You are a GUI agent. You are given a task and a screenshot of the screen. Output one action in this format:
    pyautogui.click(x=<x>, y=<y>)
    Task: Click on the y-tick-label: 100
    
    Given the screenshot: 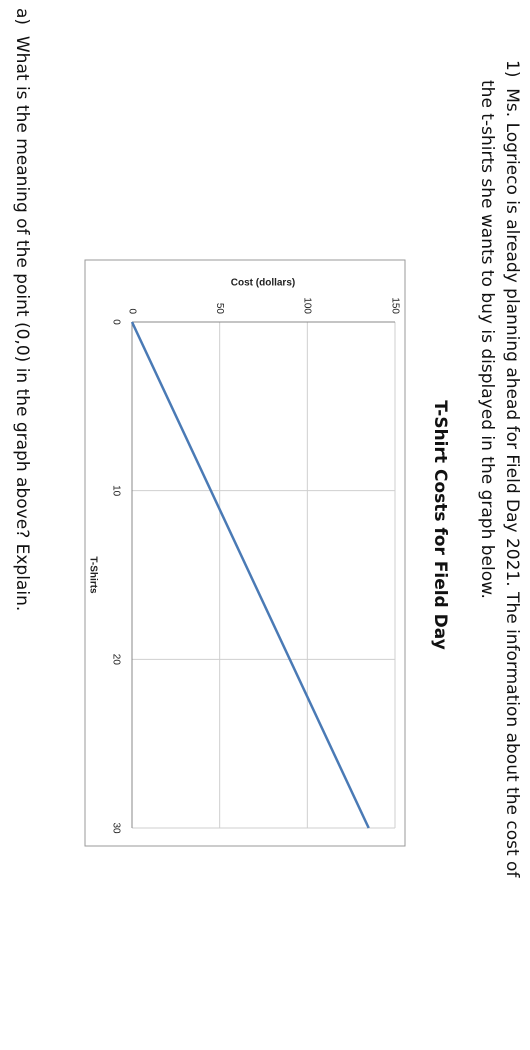 What is the action you would take?
    pyautogui.click(x=307, y=305)
    